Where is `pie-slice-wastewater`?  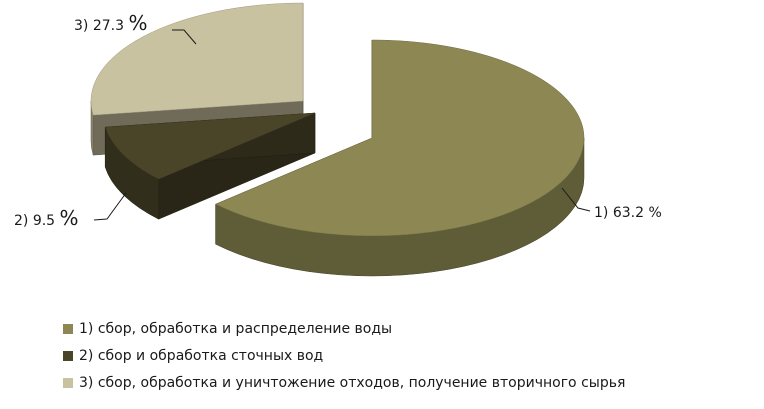 pie-slice-wastewater is located at coordinates (210, 166).